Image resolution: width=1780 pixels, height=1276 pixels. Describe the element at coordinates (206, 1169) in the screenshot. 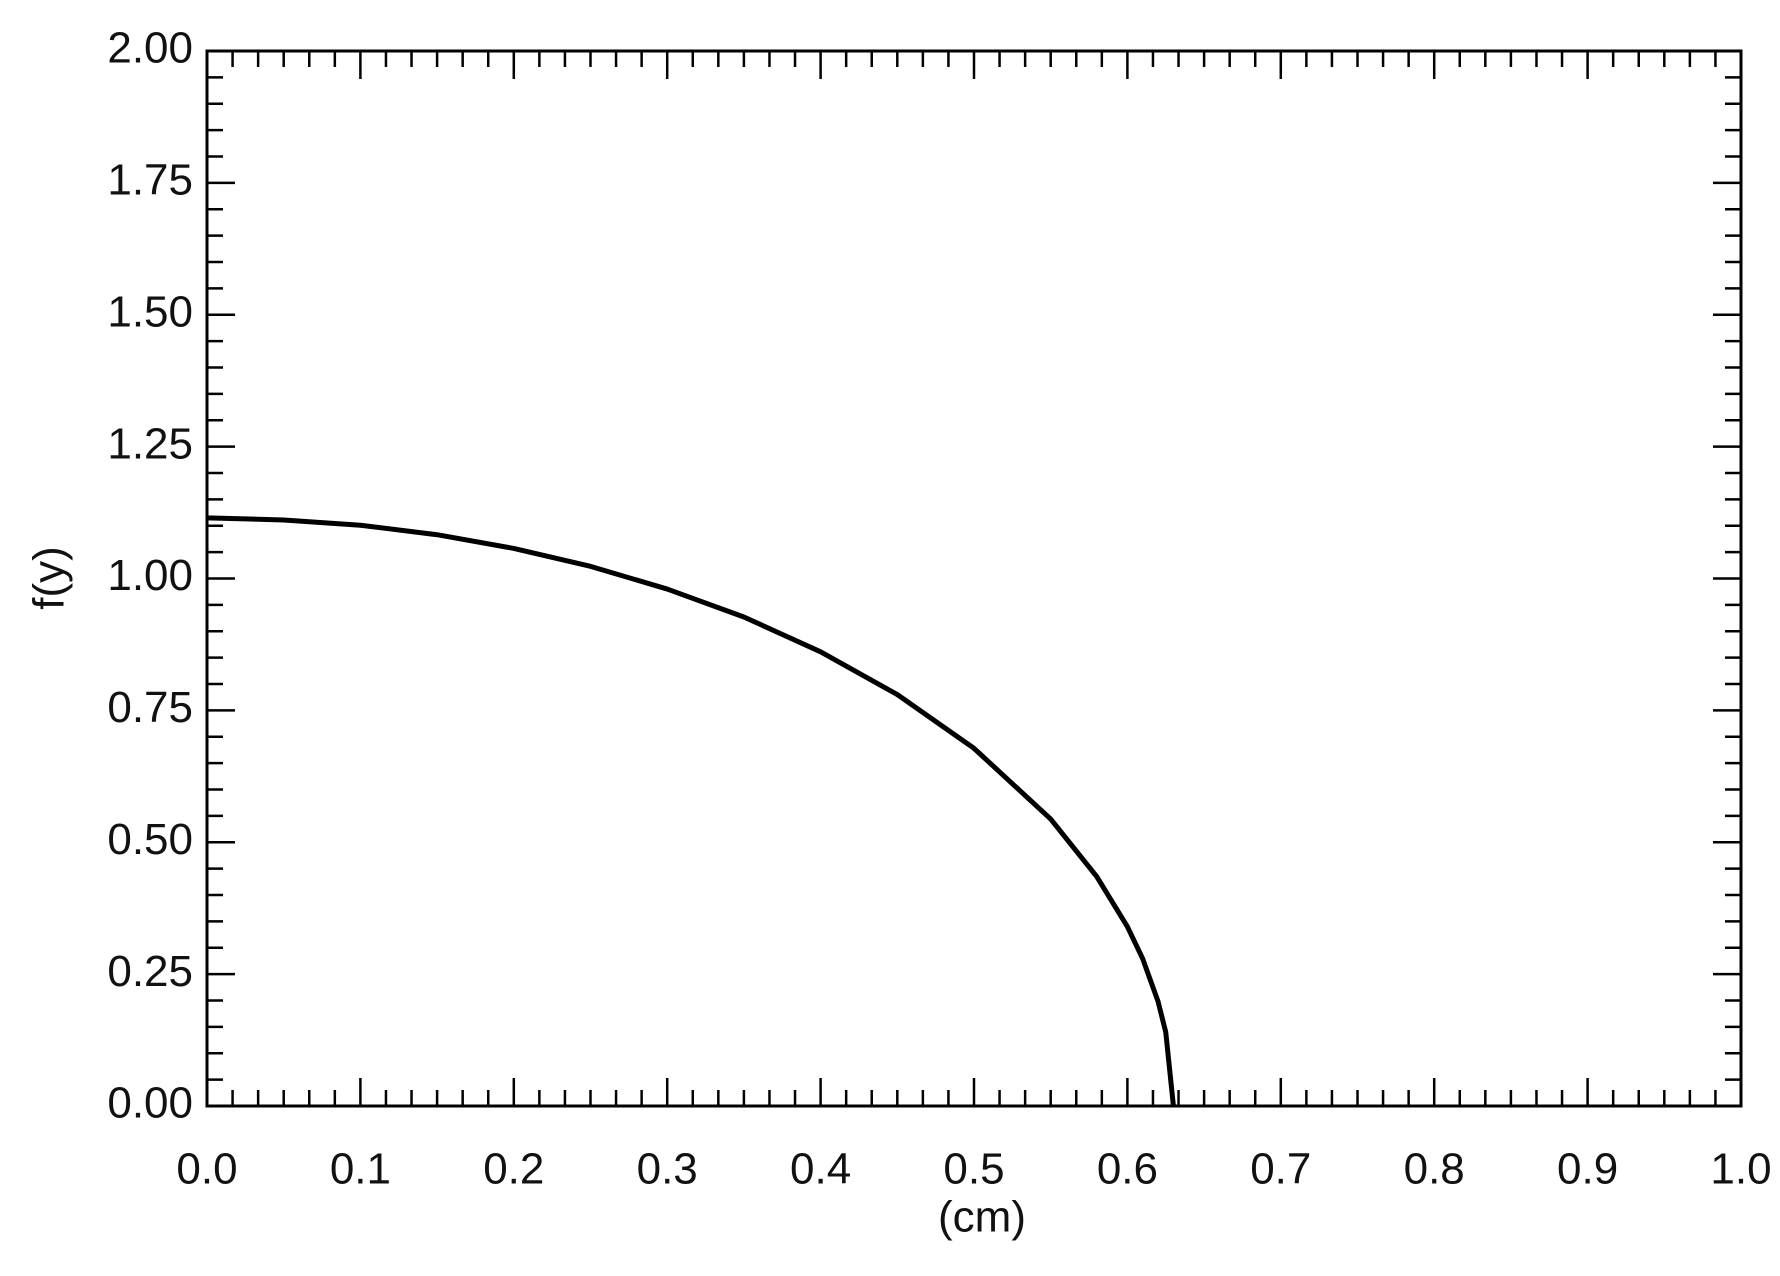

I see `x-tick-label: 0.0` at that location.